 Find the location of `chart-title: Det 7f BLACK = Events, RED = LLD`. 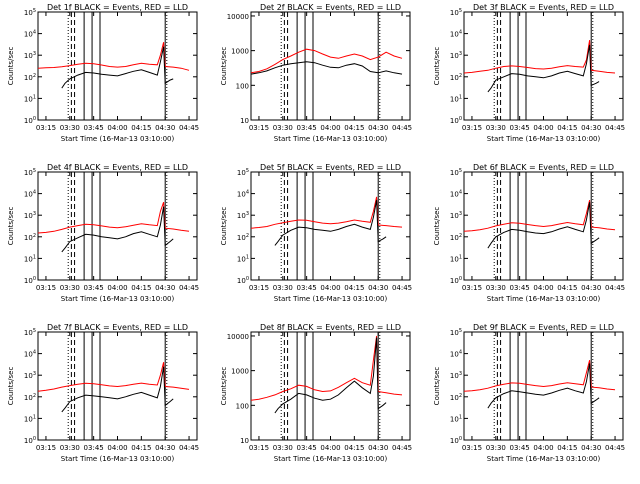

chart-title: Det 7f BLACK = Events, RED = LLD is located at coordinates (117, 327).